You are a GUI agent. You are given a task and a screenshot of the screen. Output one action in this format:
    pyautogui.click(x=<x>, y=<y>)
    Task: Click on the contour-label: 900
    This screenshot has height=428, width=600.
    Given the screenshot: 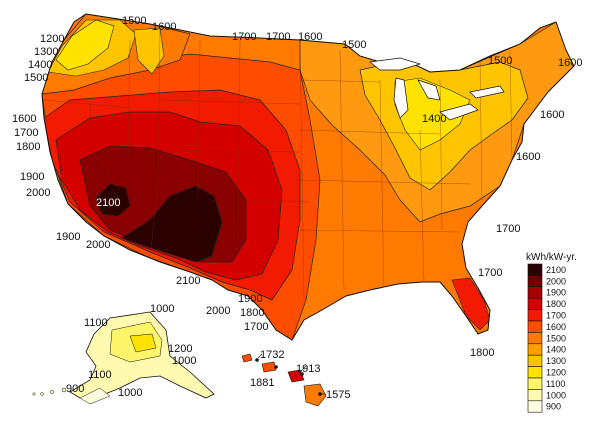 What is the action you would take?
    pyautogui.click(x=75, y=389)
    